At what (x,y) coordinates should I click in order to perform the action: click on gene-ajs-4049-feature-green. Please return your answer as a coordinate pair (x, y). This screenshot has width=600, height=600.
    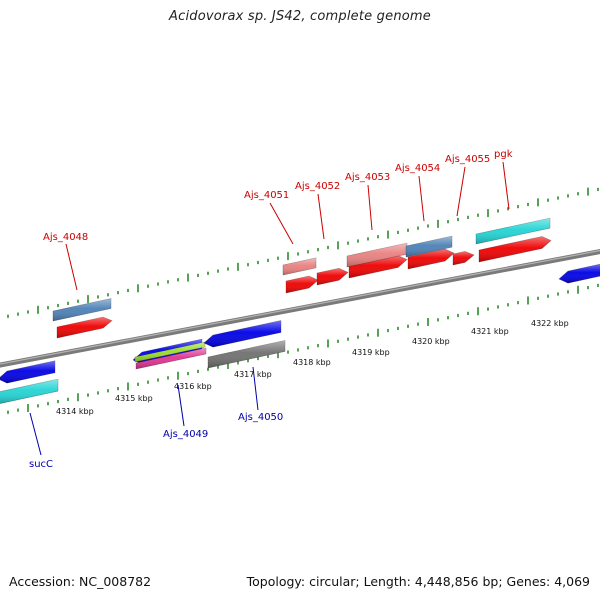
    Looking at the image, I should click on (170, 352).